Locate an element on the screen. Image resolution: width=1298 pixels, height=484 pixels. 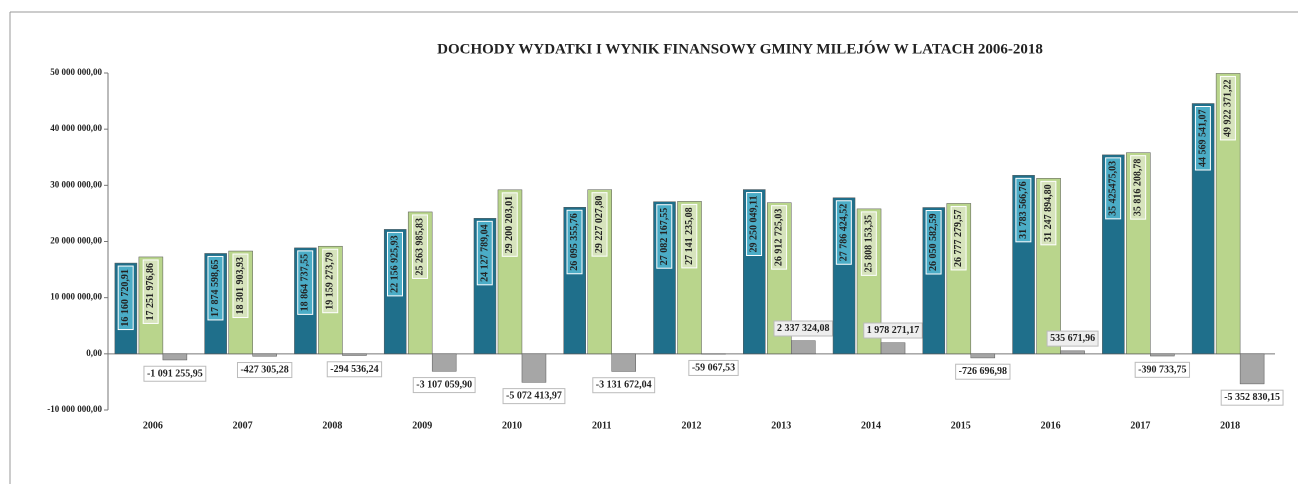
value-label: 18 301 903,93 is located at coordinates (240, 286).